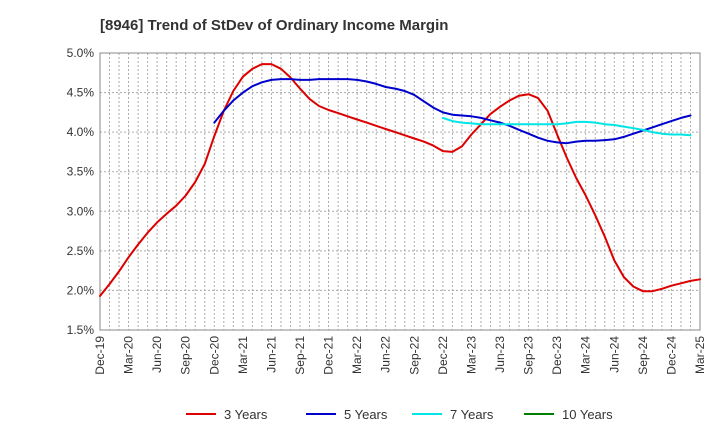  Describe the element at coordinates (452, 111) in the screenshot. I see `series-line-5-years` at that location.